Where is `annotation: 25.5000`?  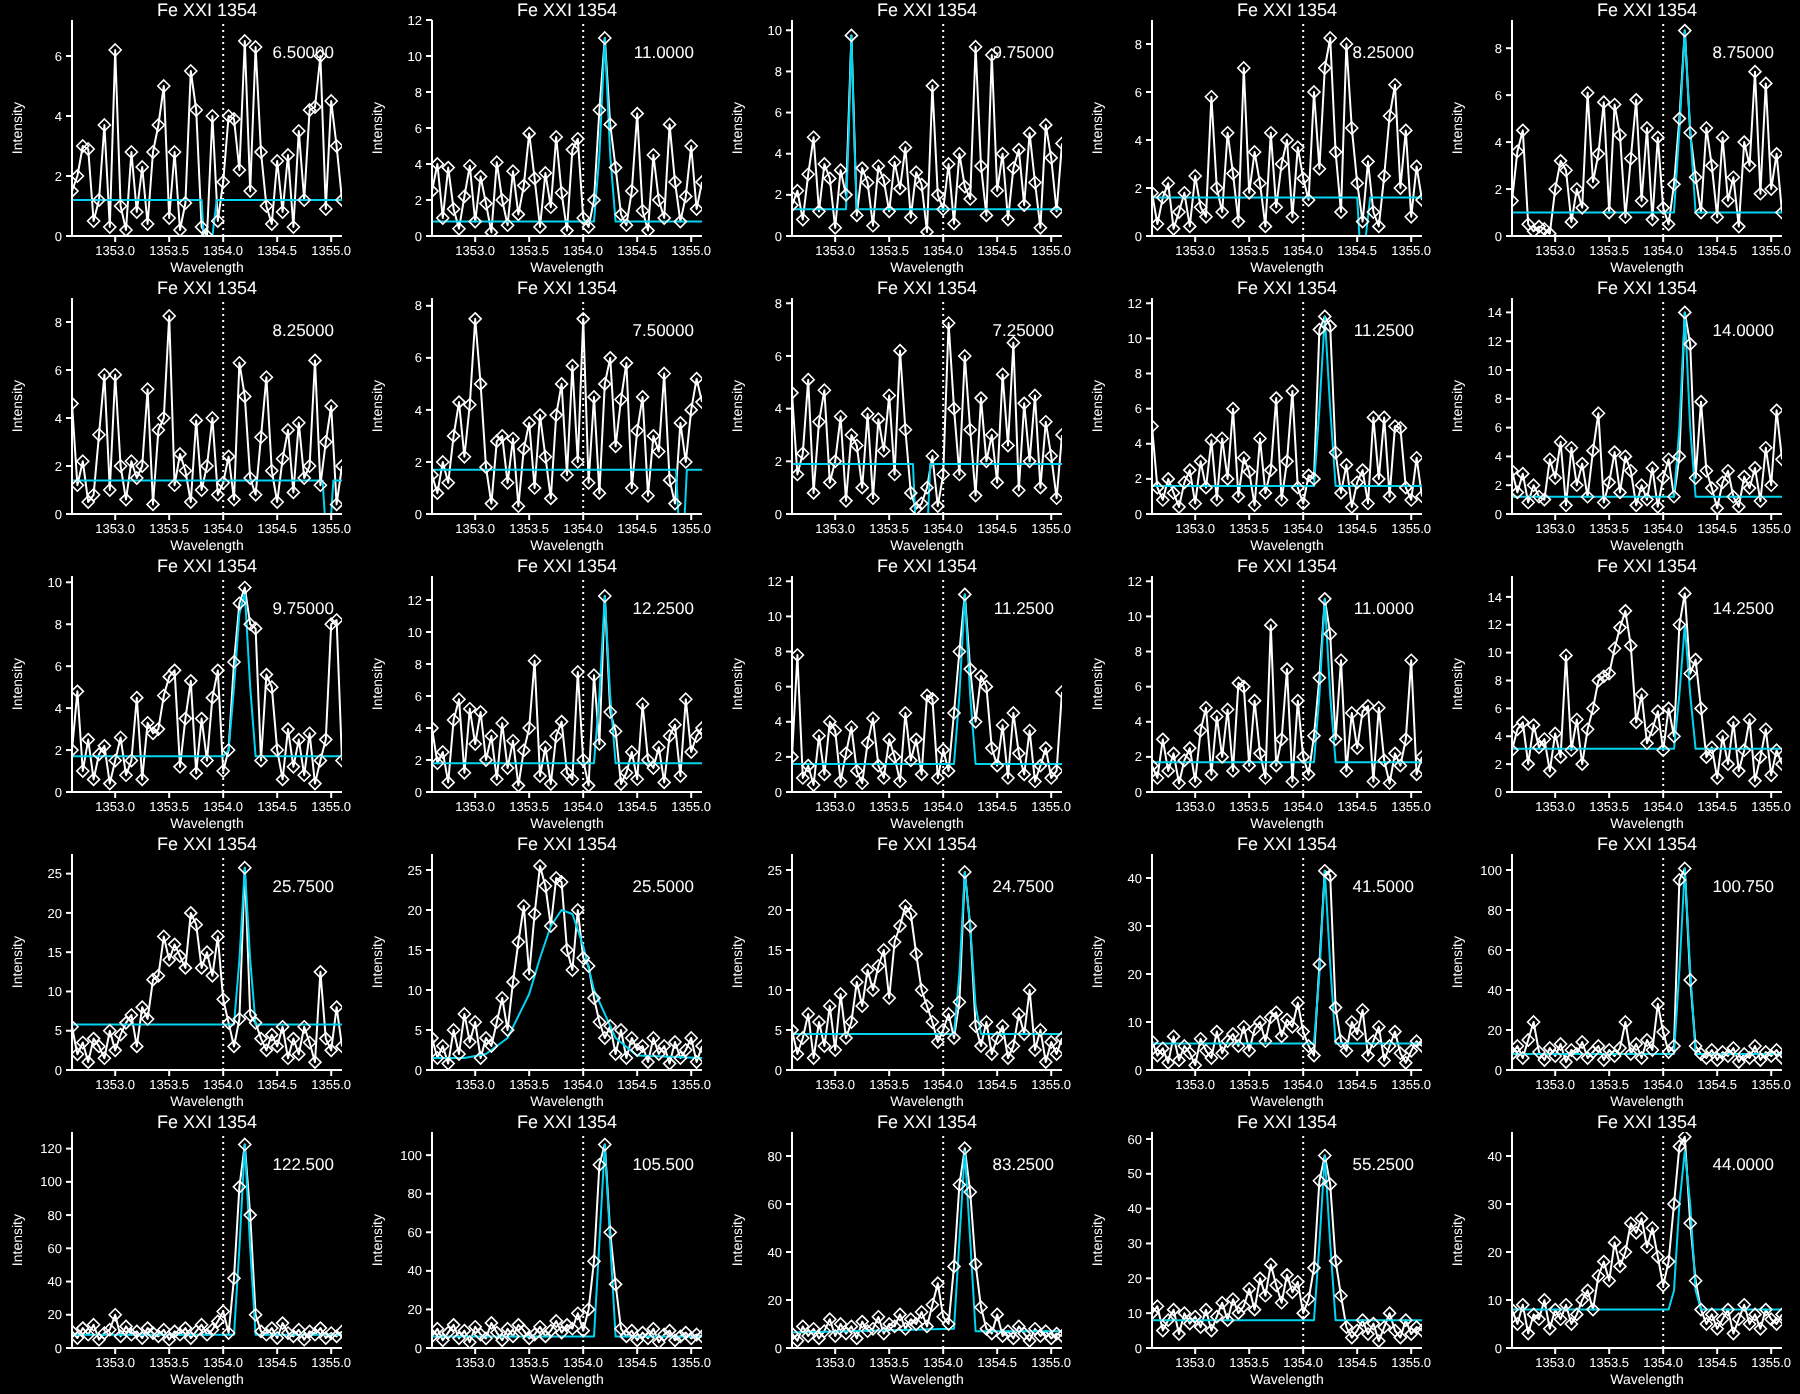
annotation: 25.5000 is located at coordinates (663, 886).